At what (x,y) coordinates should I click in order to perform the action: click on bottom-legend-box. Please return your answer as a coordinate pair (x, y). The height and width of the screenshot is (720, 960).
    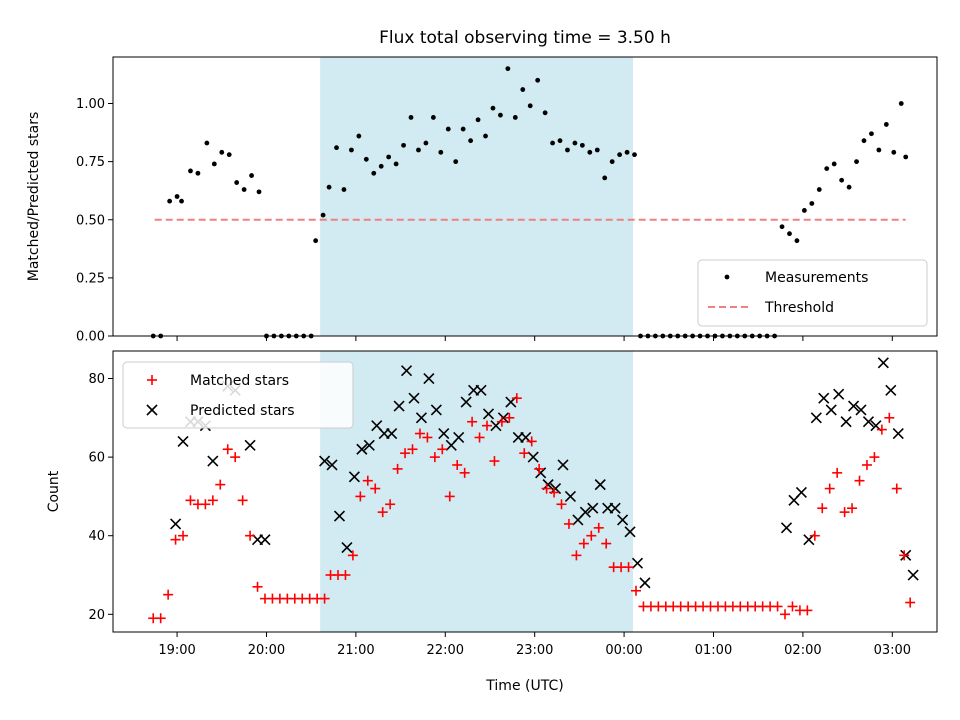
    Looking at the image, I should click on (238, 395).